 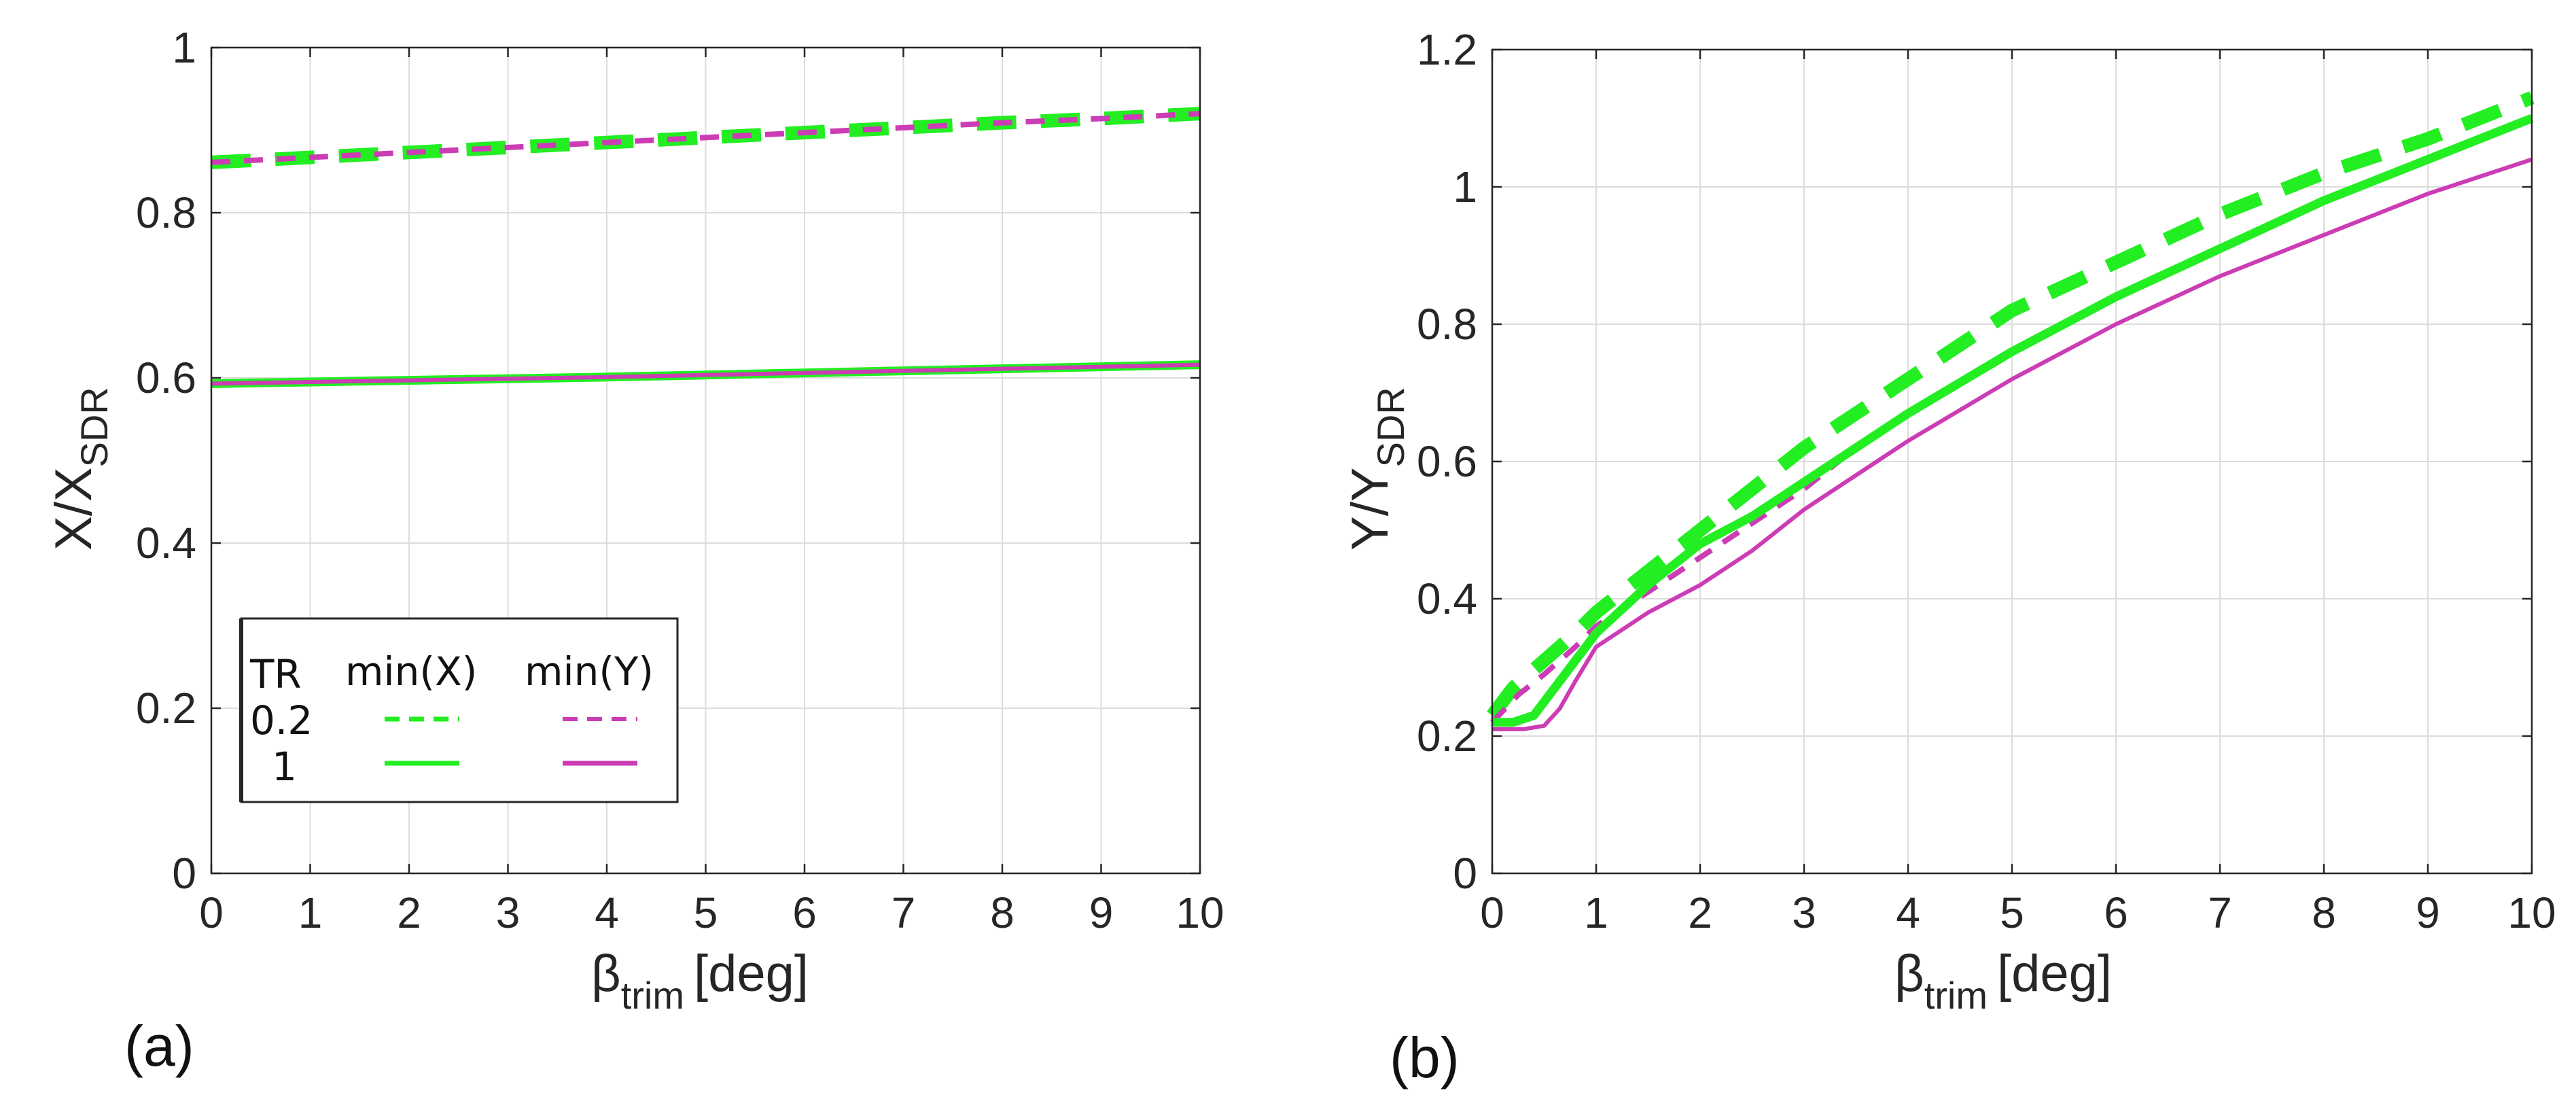 I want to click on legend-header-tr: TR, so click(x=275, y=674).